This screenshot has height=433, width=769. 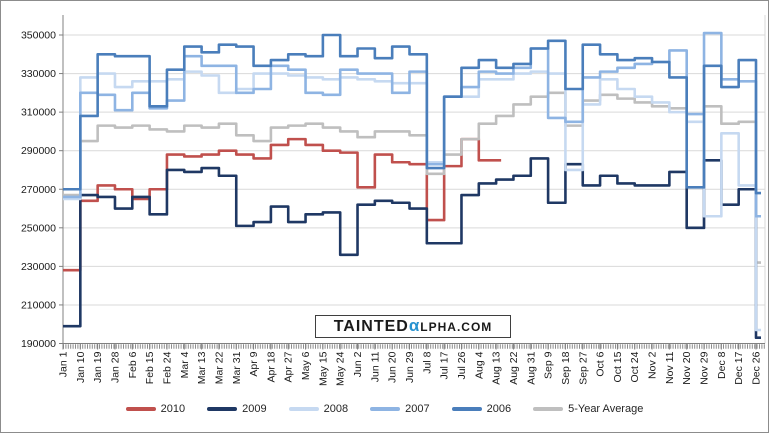 What do you see at coordinates (375, 366) in the screenshot?
I see `x-axis-label: Jun 11` at bounding box center [375, 366].